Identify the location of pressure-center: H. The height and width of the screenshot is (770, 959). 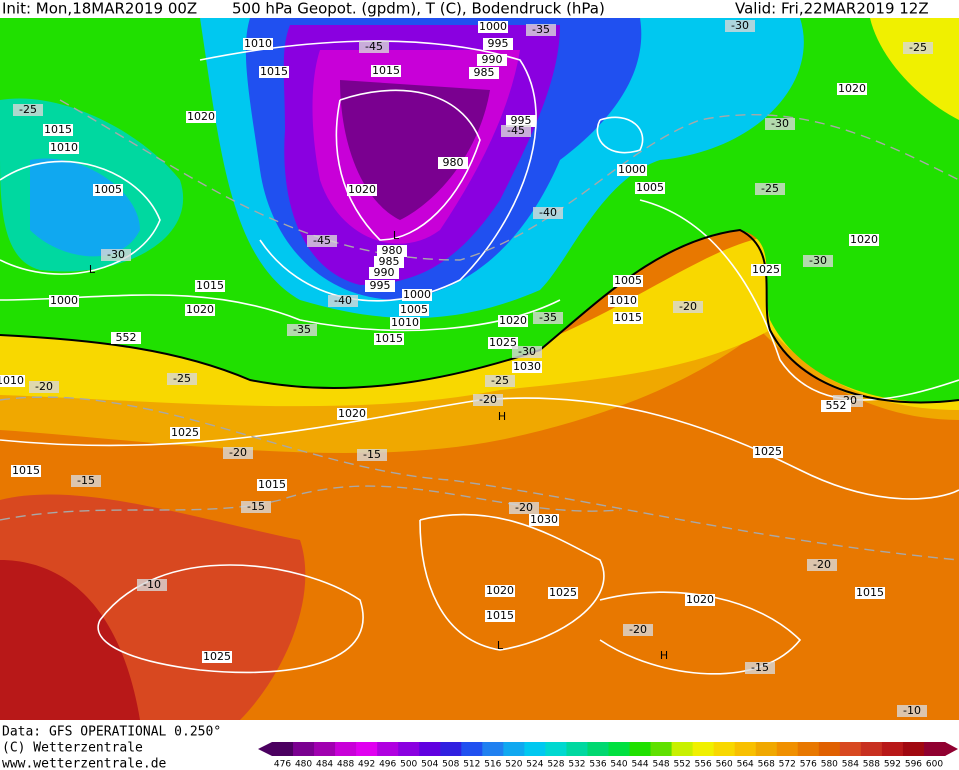
(502, 416).